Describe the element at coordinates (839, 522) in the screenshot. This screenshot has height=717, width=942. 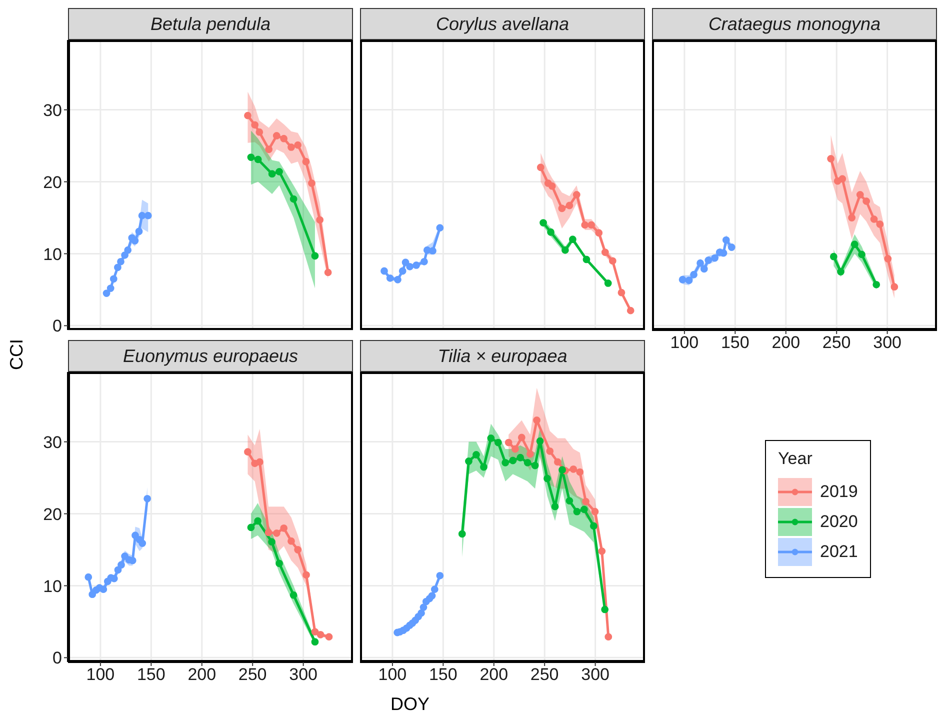
I see `legend-label: 2020` at that location.